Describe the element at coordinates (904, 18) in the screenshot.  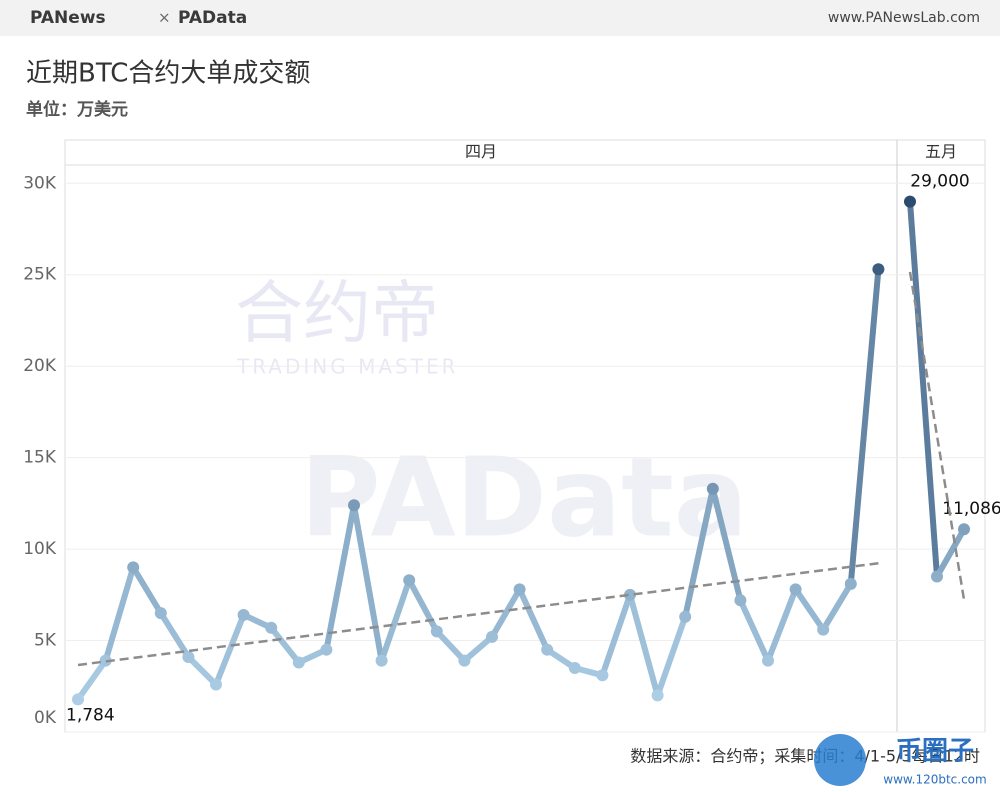
I see `site-url: www.PANewsLab.com` at that location.